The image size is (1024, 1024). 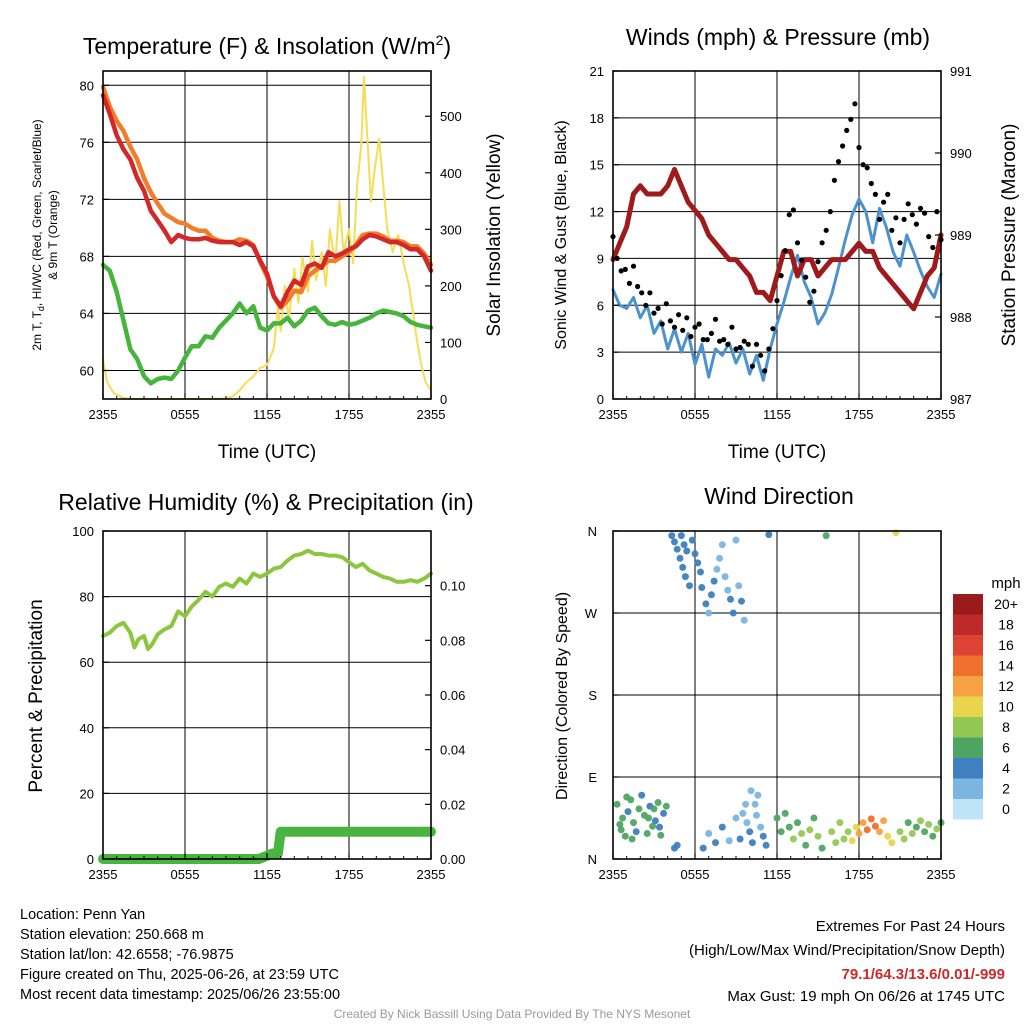 I want to click on direction-points, so click(x=779, y=690).